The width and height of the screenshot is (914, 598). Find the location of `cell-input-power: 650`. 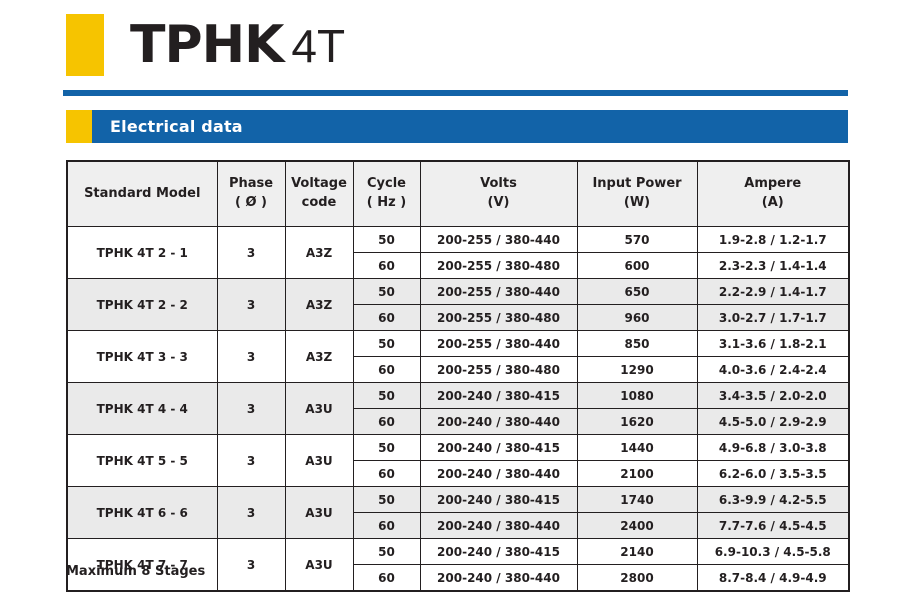

cell-input-power: 650 is located at coordinates (637, 291).